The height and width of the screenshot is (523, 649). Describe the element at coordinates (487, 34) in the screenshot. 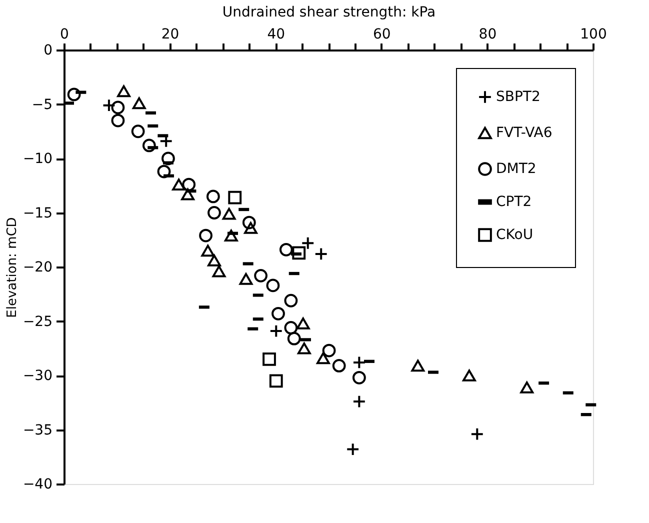

I see `x-tick-label: 80` at that location.